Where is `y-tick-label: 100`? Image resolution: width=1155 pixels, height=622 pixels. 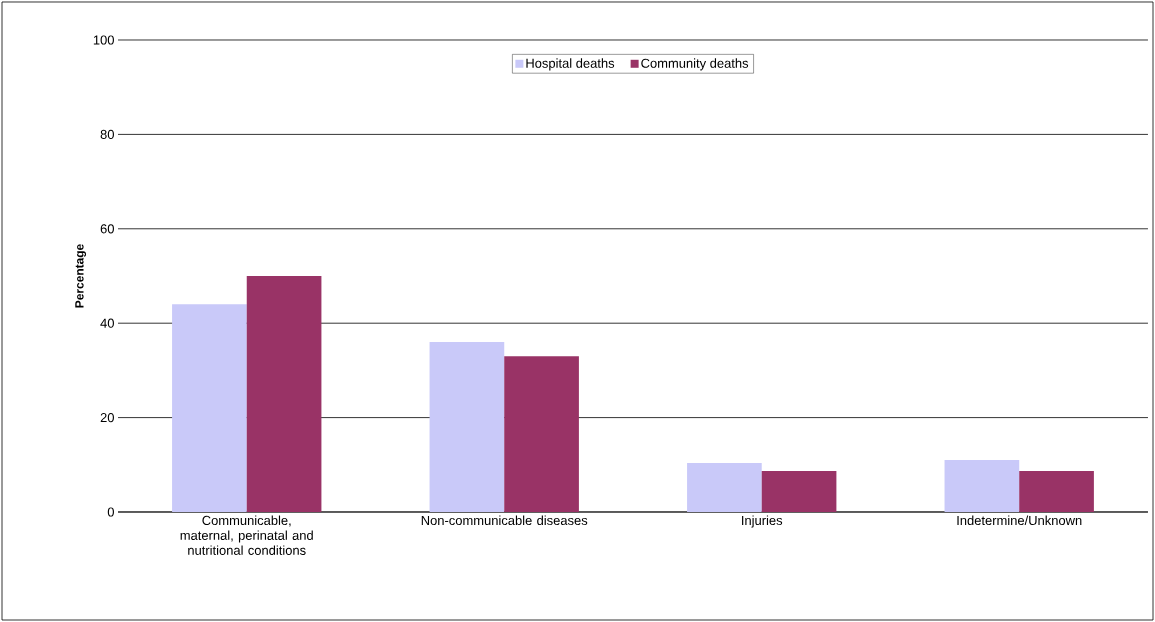 y-tick-label: 100 is located at coordinates (103, 40).